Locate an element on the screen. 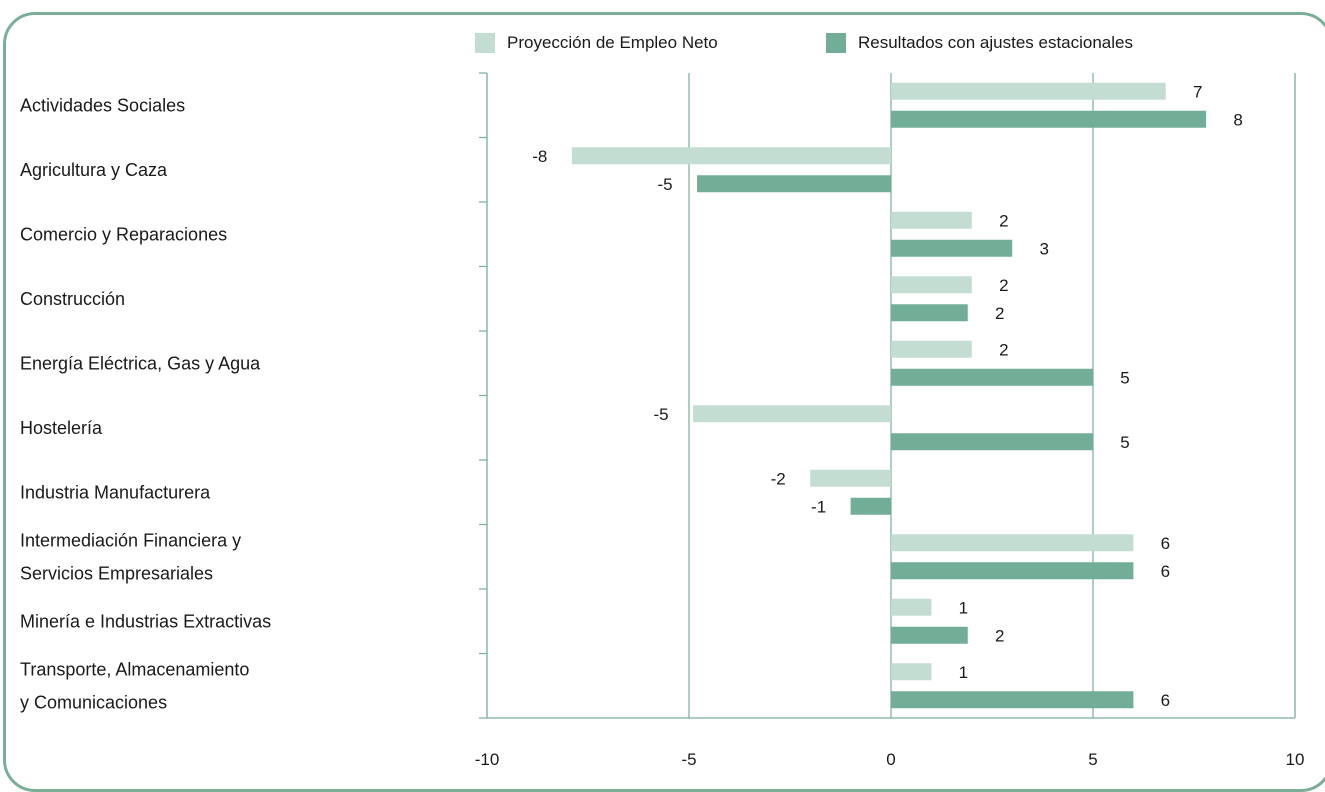 This screenshot has height=792, width=1325. x-tick-label: -5 is located at coordinates (688, 759).